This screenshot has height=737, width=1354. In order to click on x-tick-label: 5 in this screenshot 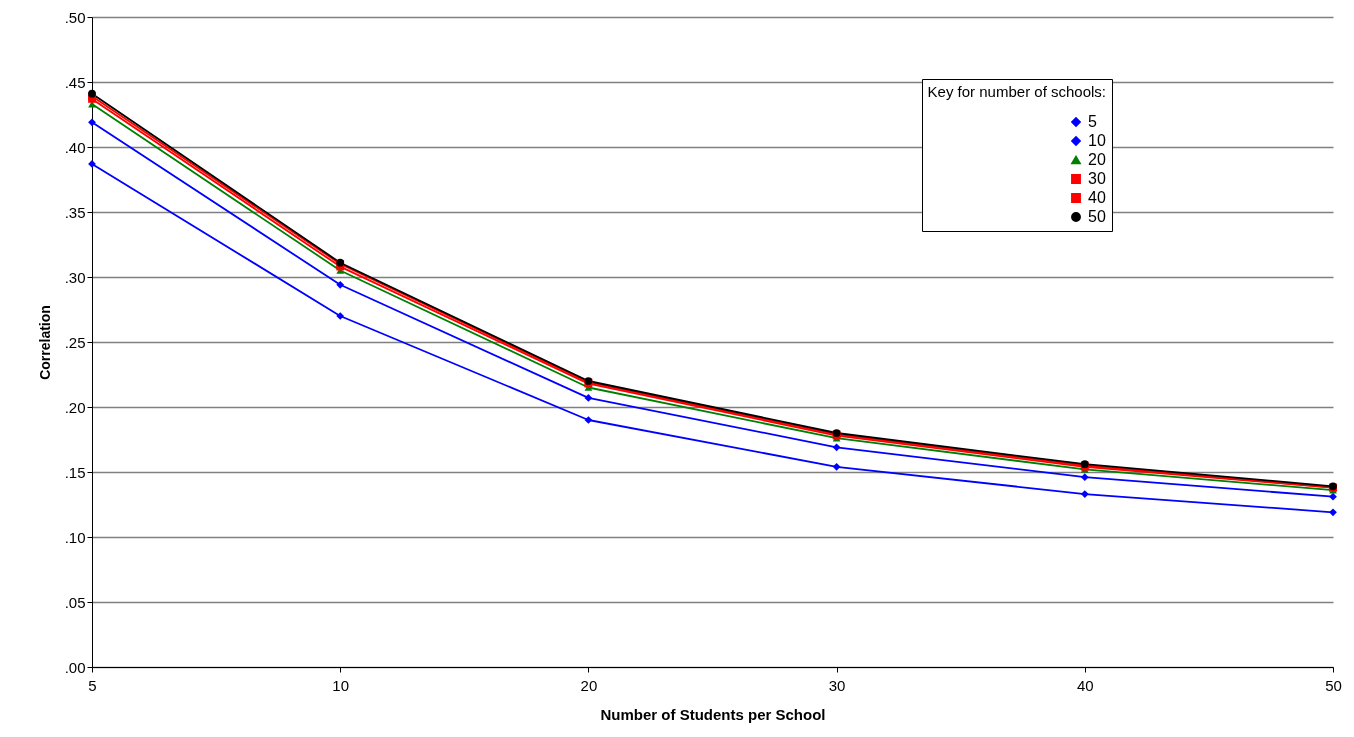, I will do `click(92, 685)`.